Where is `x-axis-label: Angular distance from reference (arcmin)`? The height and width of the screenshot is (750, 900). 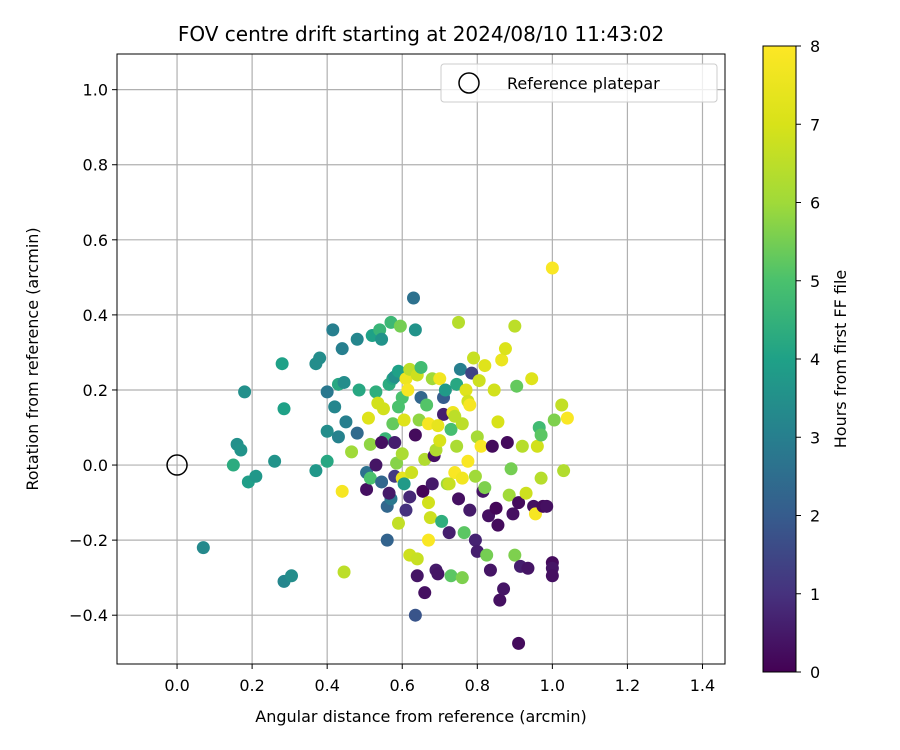
x-axis-label: Angular distance from reference (arcmin) is located at coordinates (420, 716).